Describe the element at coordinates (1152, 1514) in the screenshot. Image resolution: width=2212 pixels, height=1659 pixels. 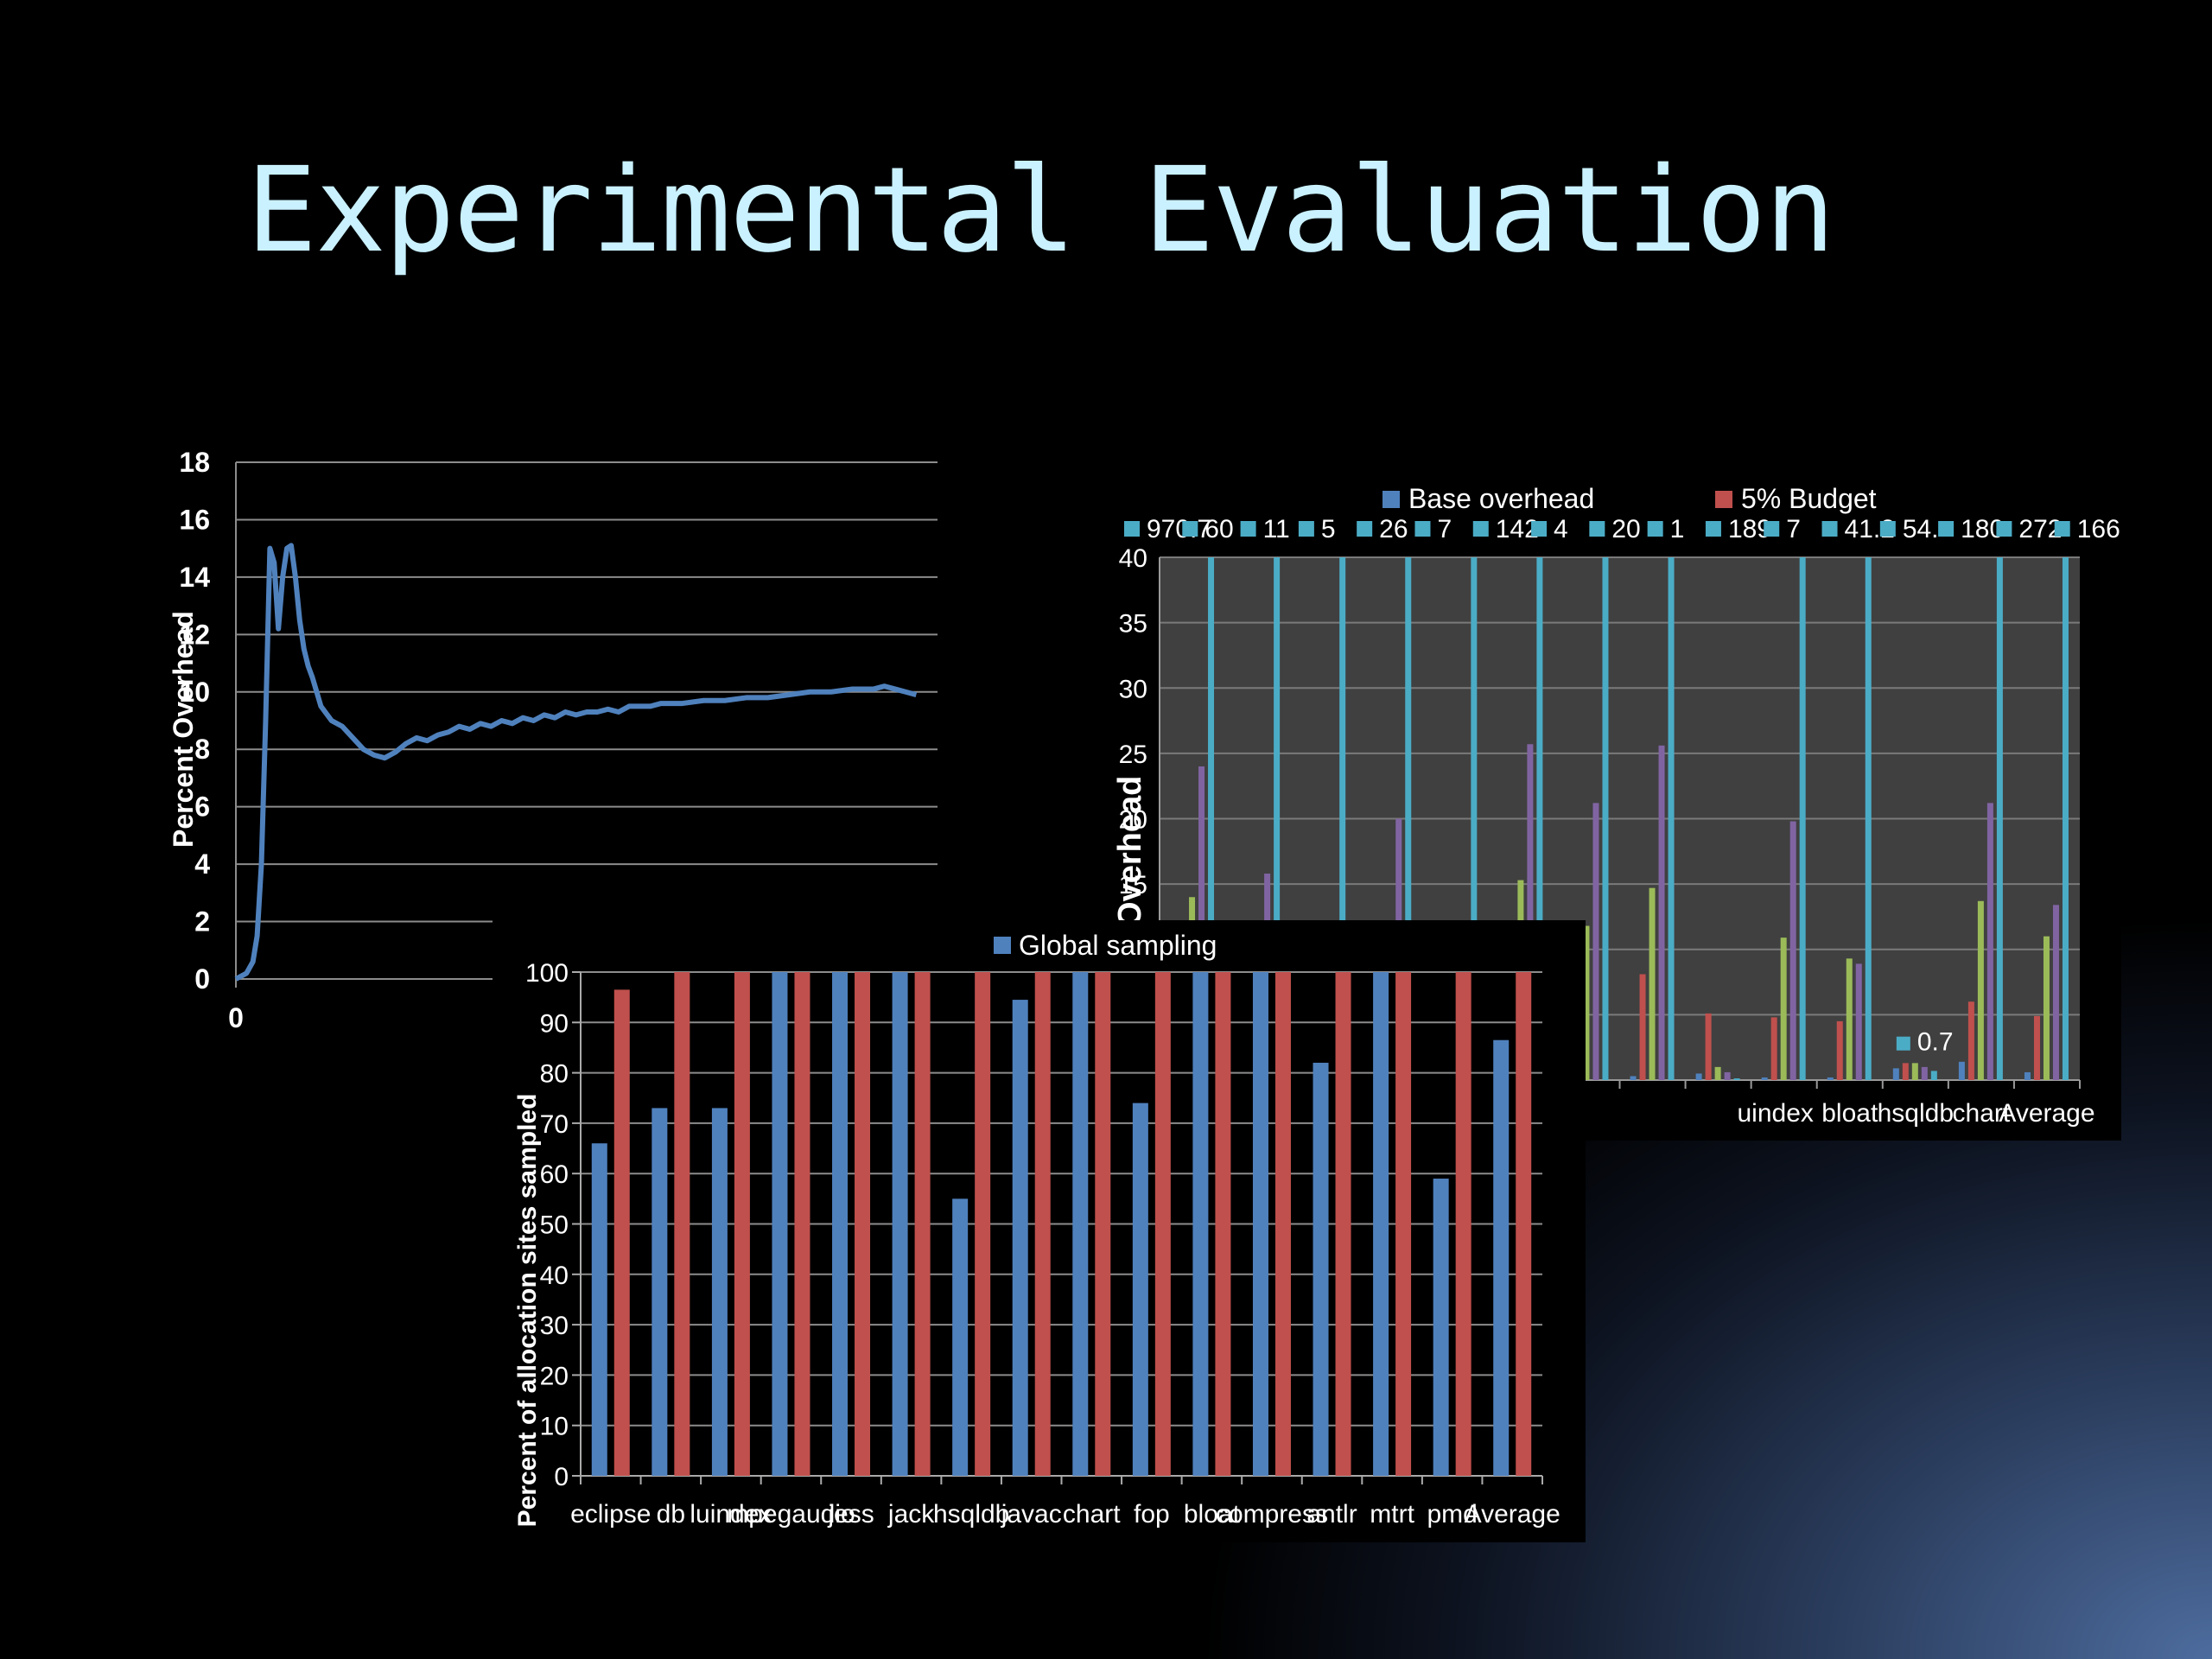
I see `x-tick-label: fop` at that location.